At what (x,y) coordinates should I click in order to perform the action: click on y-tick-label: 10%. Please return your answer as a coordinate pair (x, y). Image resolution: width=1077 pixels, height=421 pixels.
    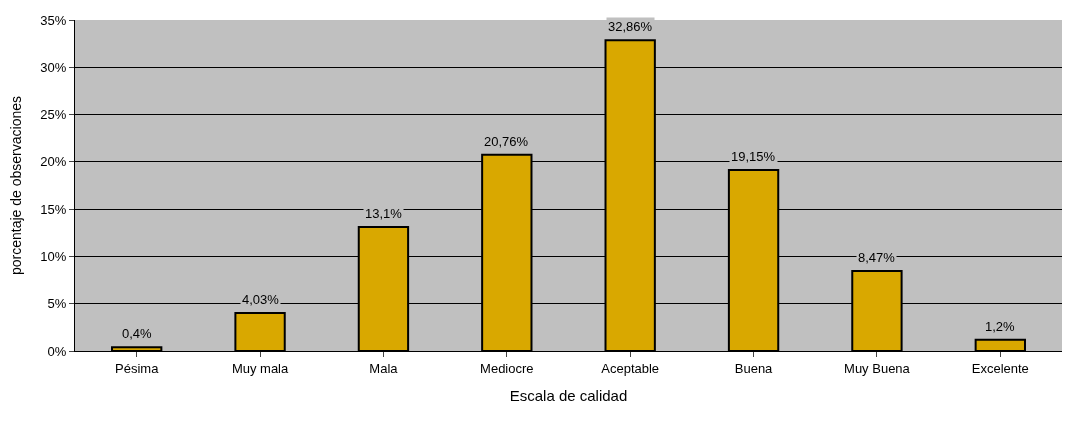
    Looking at the image, I should click on (53, 256).